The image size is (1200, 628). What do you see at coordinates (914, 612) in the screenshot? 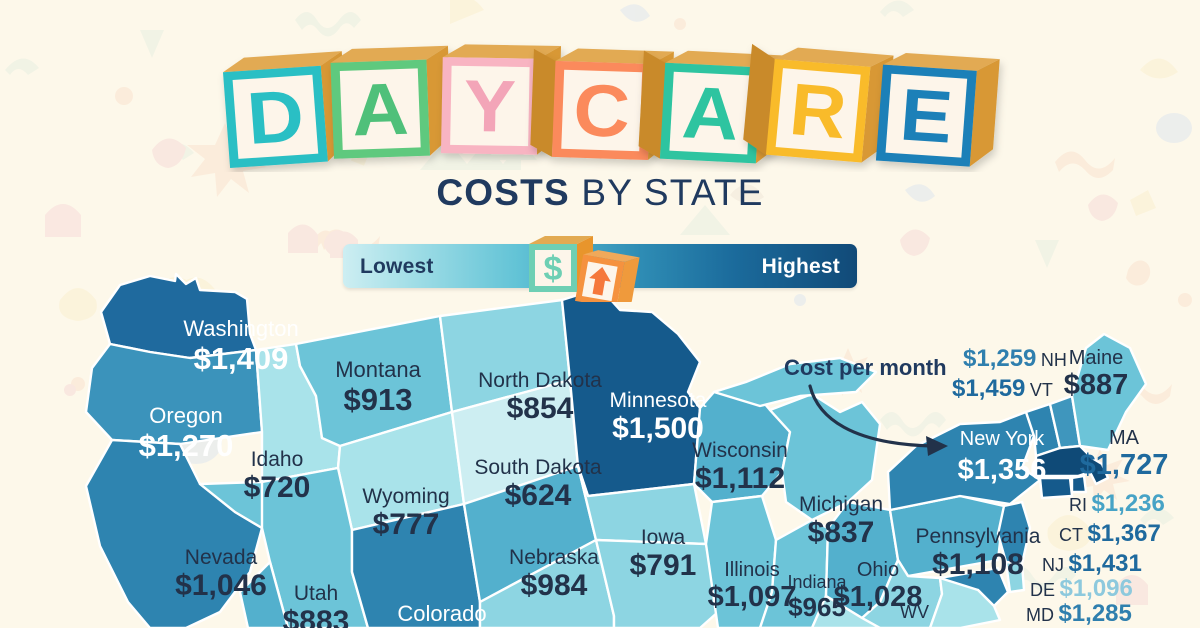
I see `state-label-wv: WV` at bounding box center [914, 612].